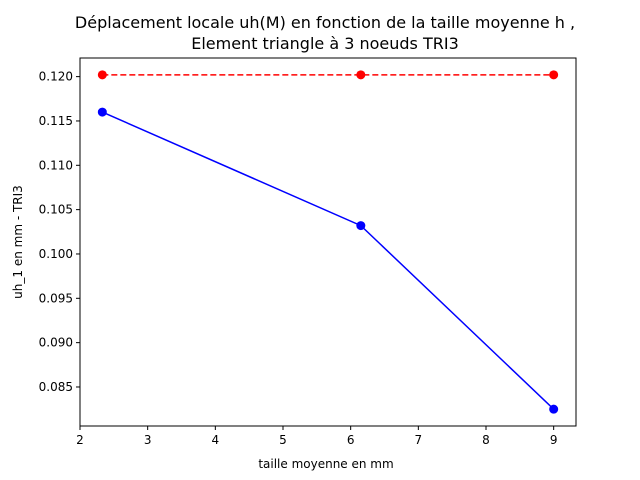  Describe the element at coordinates (419, 440) in the screenshot. I see `x-tick-label: 7` at that location.